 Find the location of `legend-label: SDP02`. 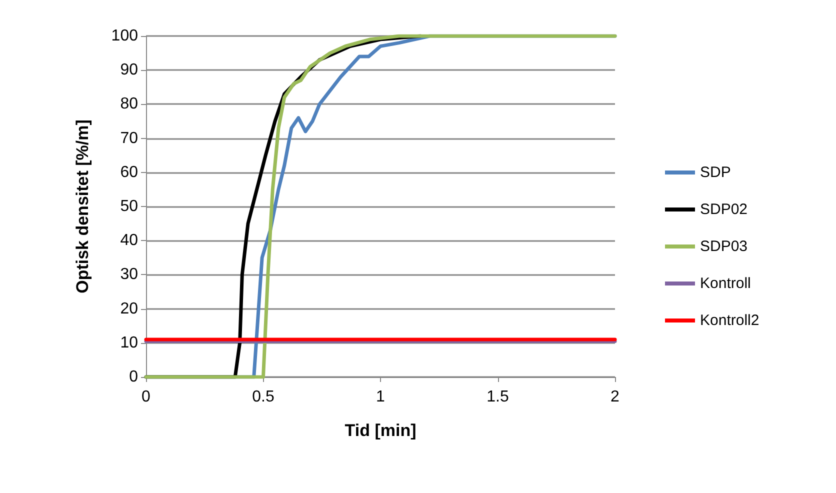

legend-label: SDP02 is located at coordinates (724, 209).